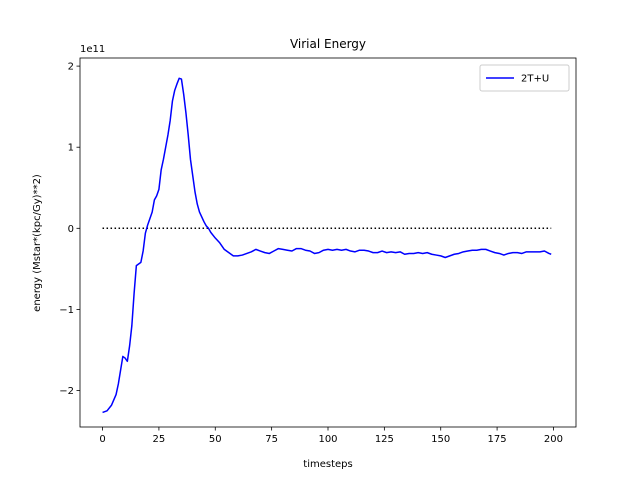 The height and width of the screenshot is (480, 640). I want to click on y-axis-label: energy (Mstar*(kpc/Gy)**2), so click(37, 243).